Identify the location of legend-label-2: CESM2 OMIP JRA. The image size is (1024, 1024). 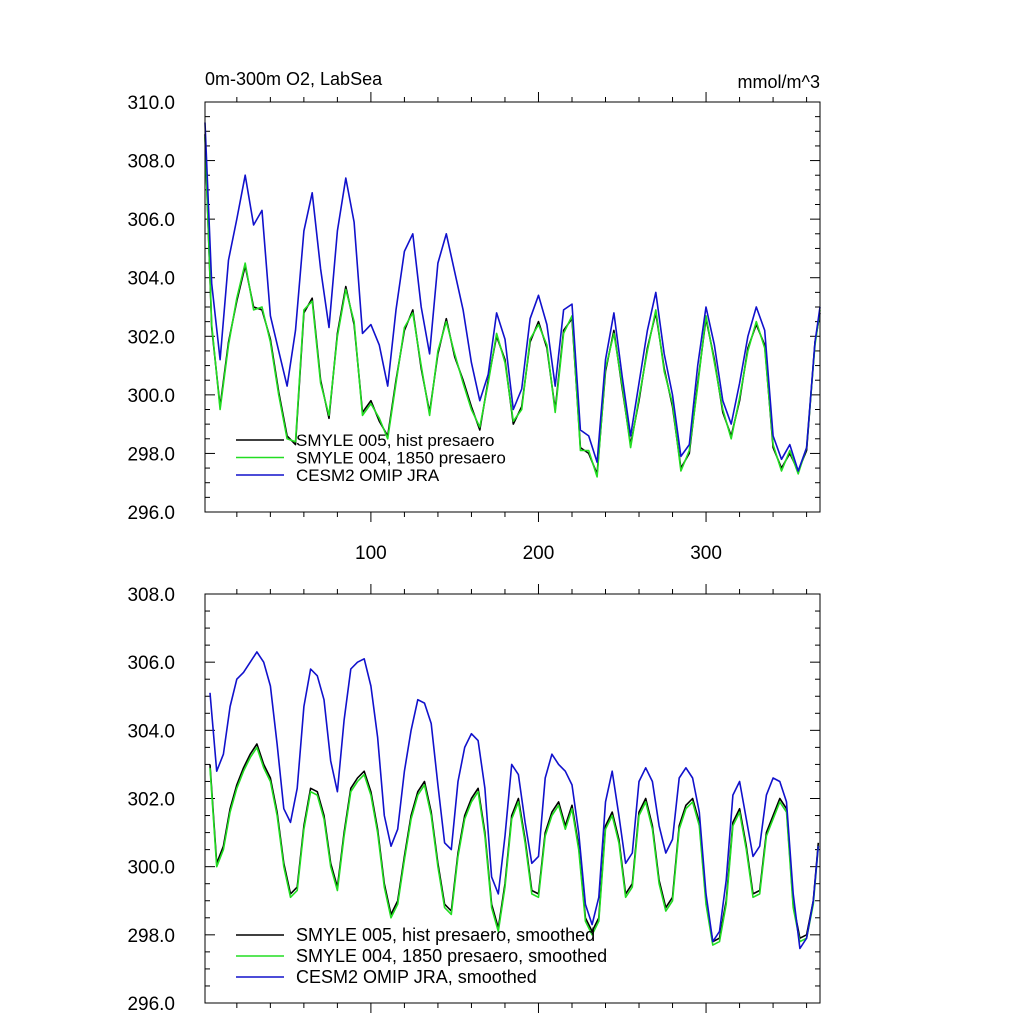
(368, 475).